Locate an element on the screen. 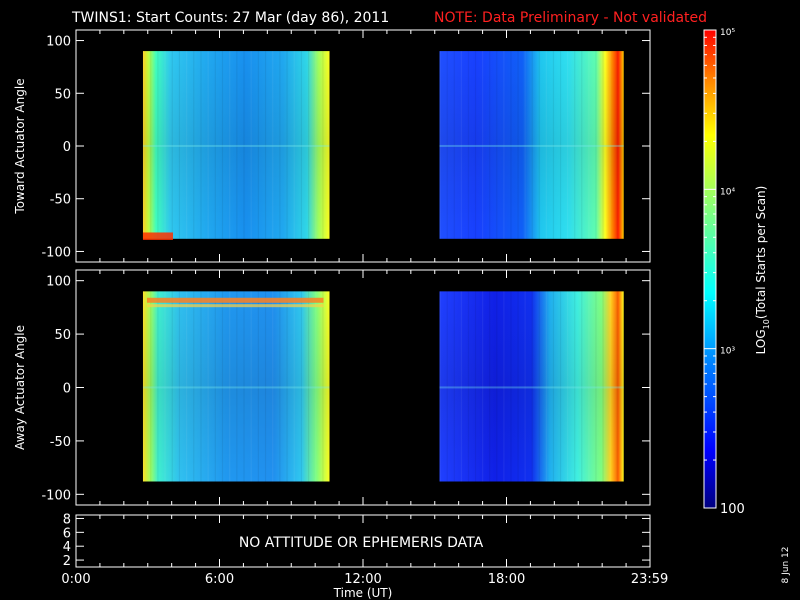  colorbar-ticks: 100 10³ 10⁴ 10⁵ is located at coordinates (724, 272).